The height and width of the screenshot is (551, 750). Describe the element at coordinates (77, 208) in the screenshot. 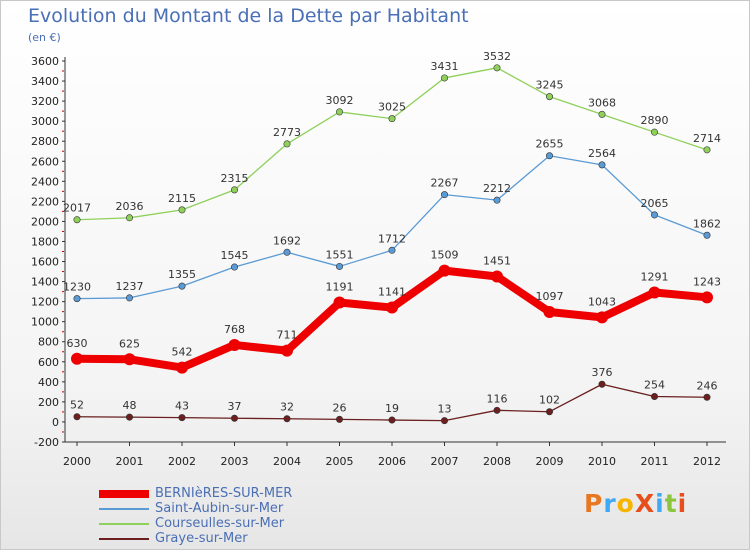

I see `data-label: 2017` at that location.